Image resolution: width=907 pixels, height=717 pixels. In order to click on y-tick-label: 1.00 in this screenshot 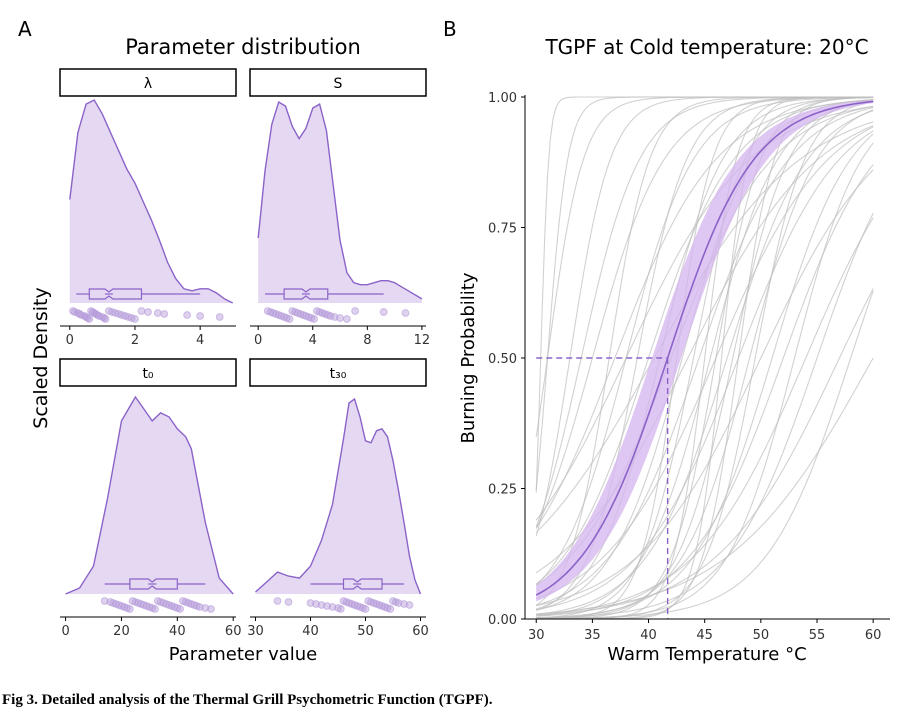, I will do `click(502, 98)`.